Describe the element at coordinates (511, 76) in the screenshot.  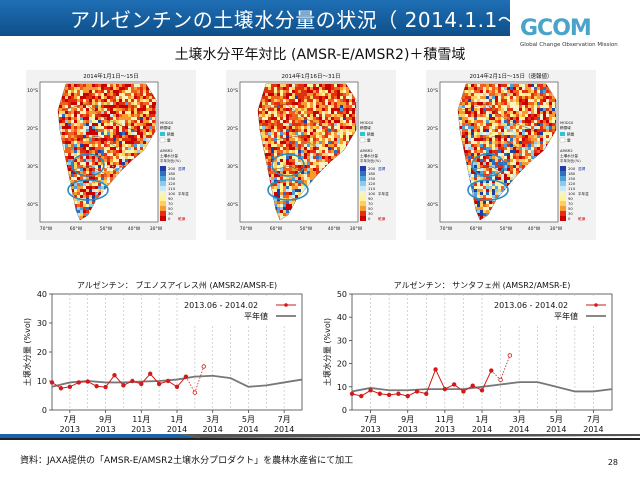
I see `map-caption: 2014年2月1日～15日（速報値）` at that location.